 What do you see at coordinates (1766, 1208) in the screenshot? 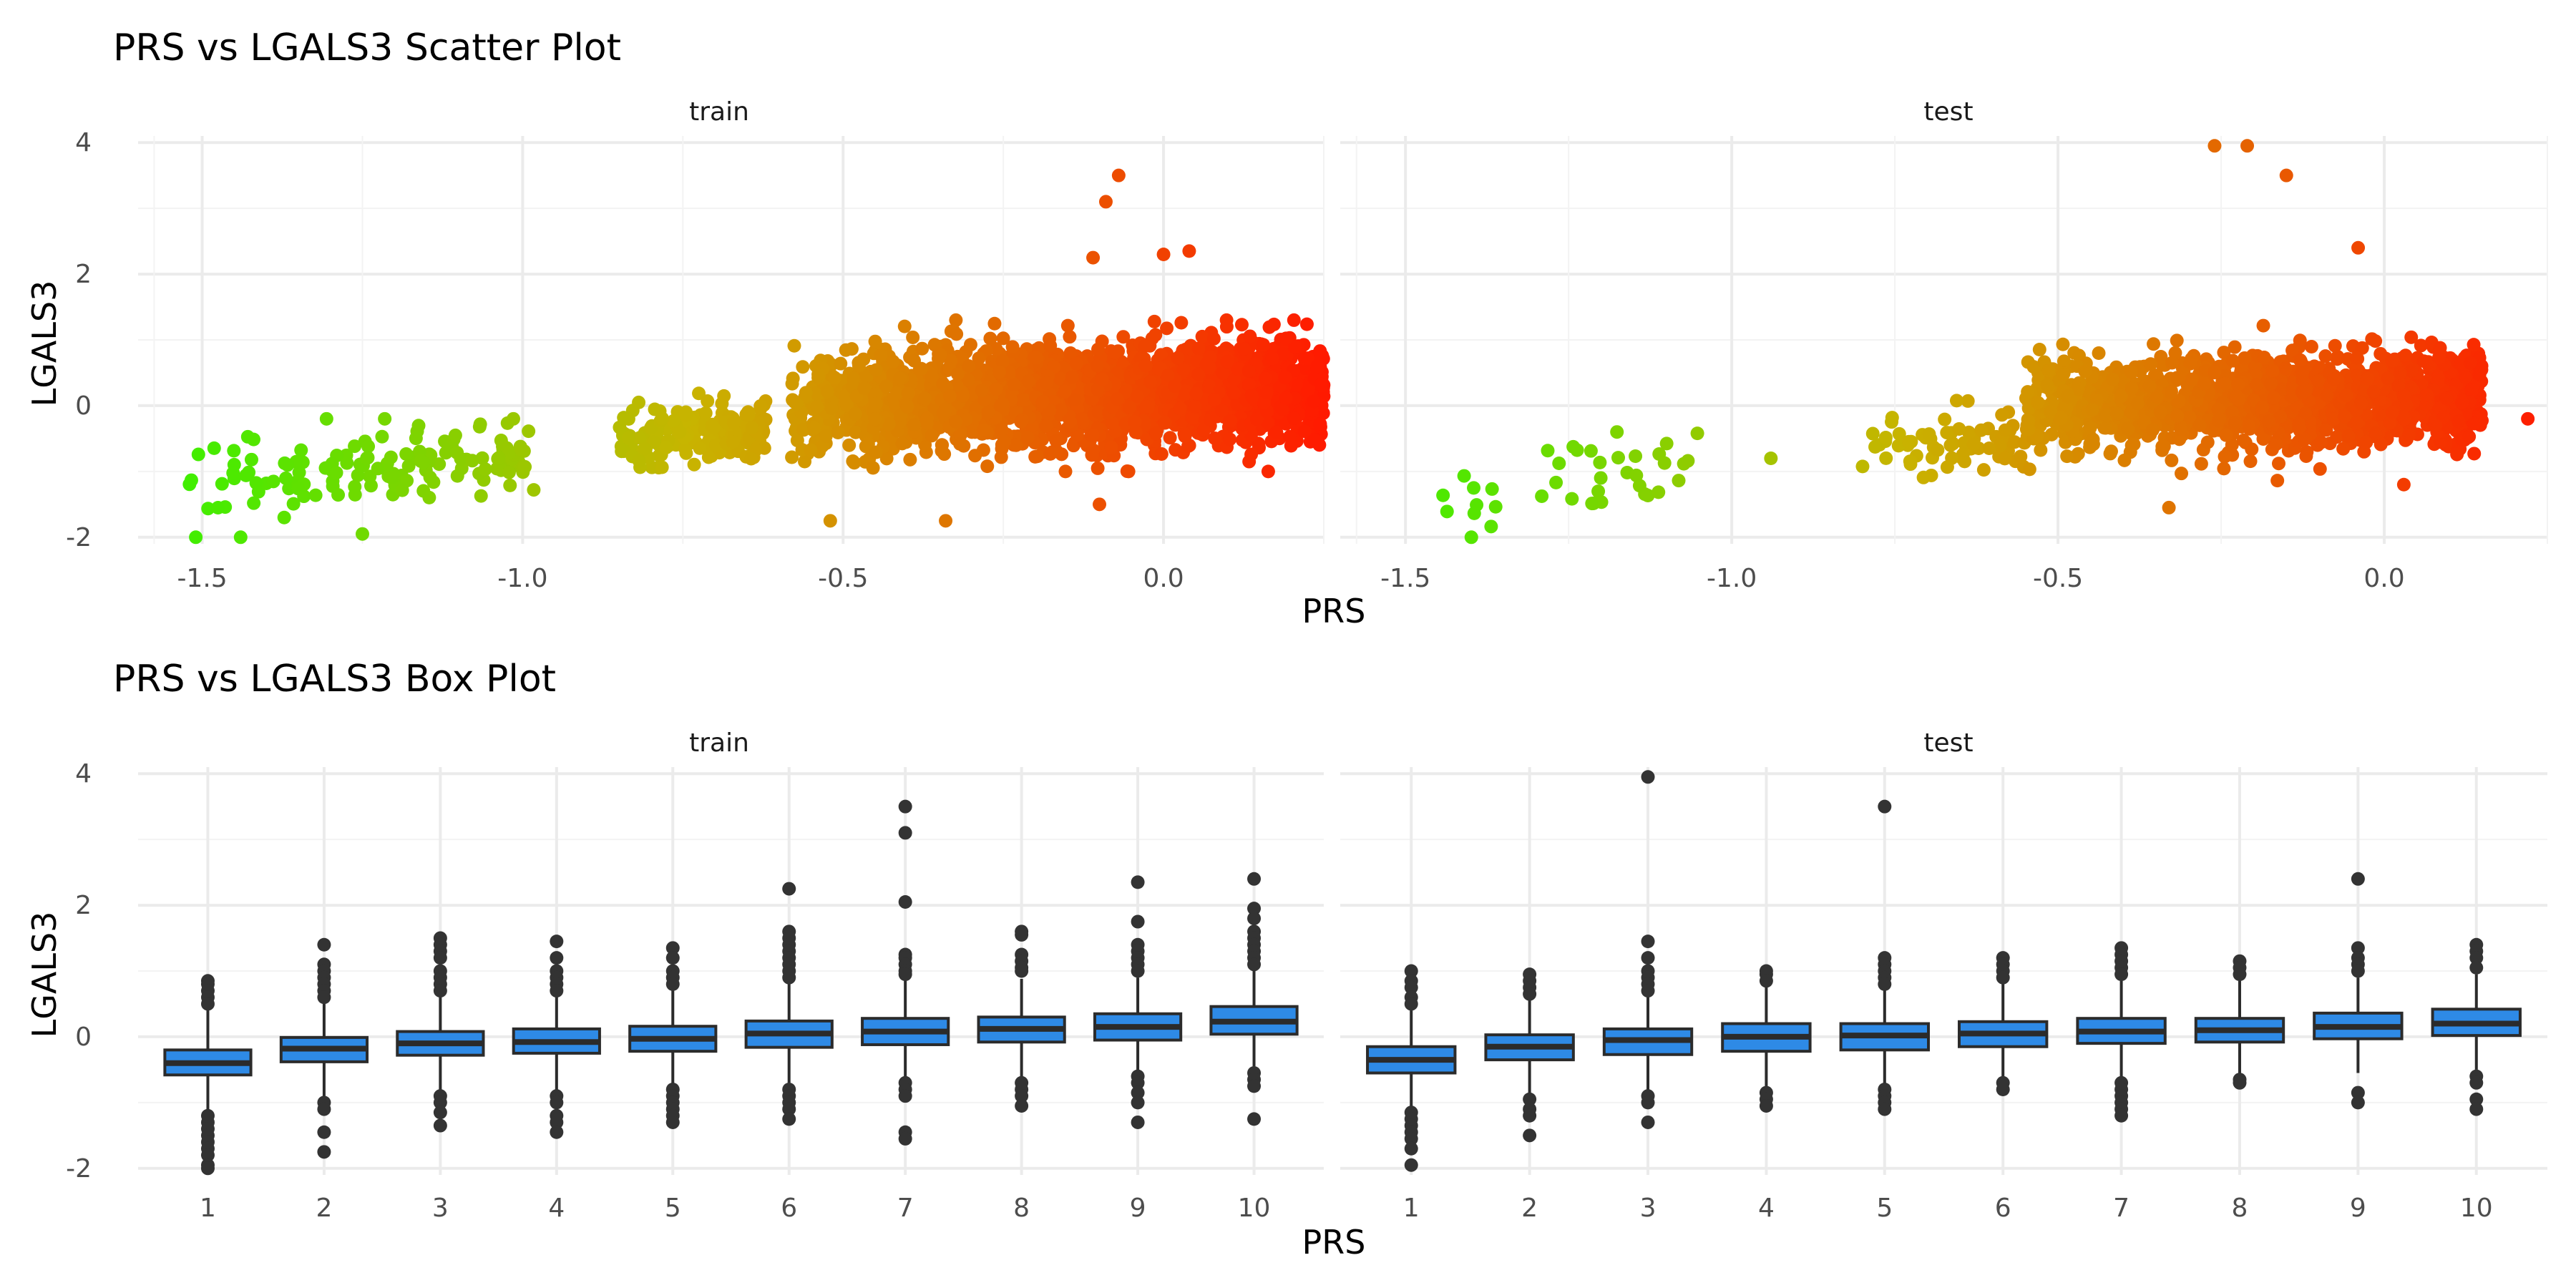
I see `x-tick-label: 4` at bounding box center [1766, 1208].